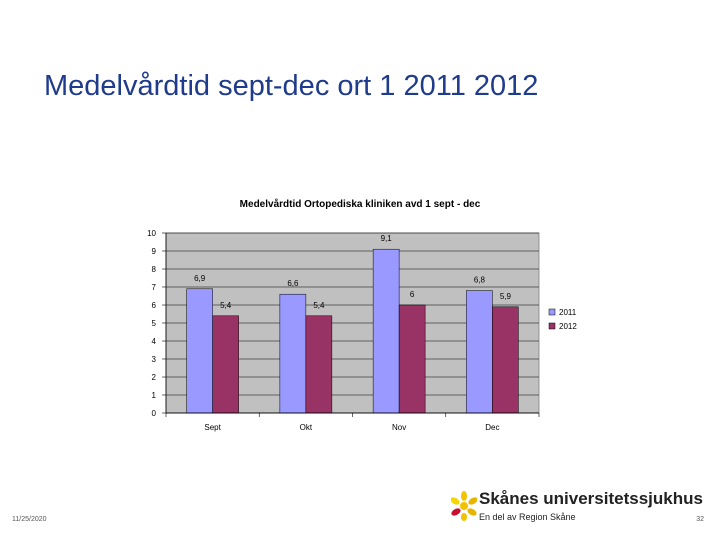 This screenshot has width=720, height=540. What do you see at coordinates (154, 377) in the screenshot?
I see `y-tick-label: 2` at bounding box center [154, 377].